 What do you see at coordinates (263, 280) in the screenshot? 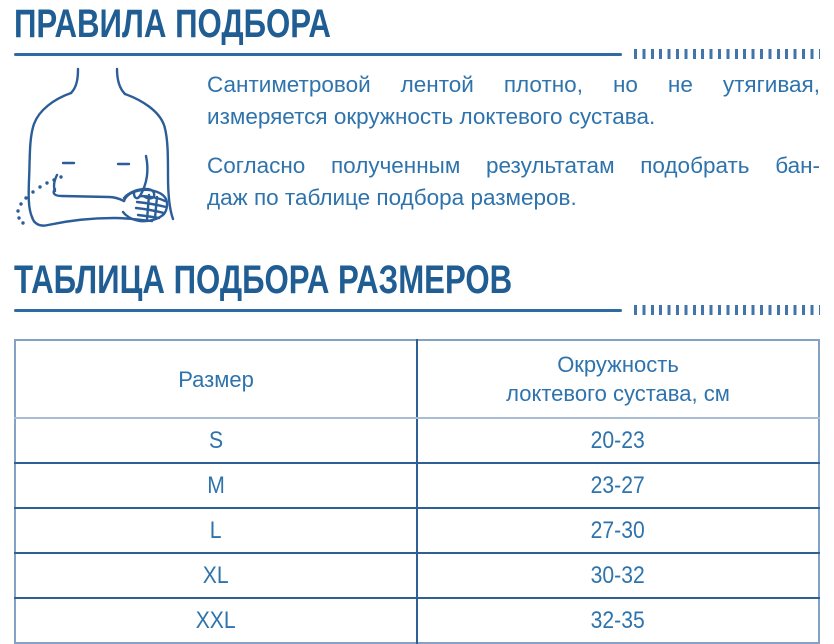
I see `section-title-size-table-text: ТАБЛИЦА ПОДБОРА РАЗМЕРОВ` at bounding box center [263, 280].